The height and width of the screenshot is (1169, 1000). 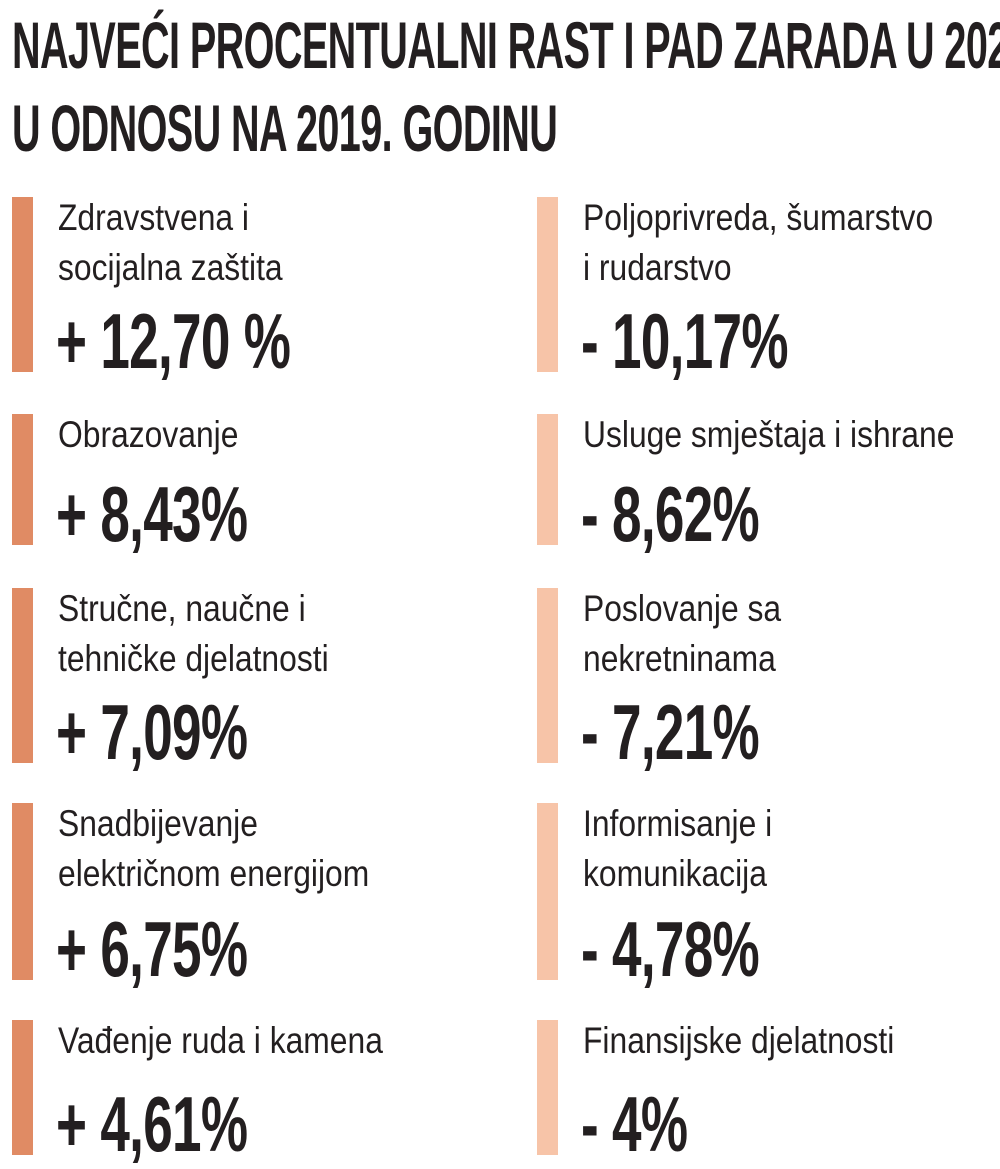 I want to click on sector-label: Obrazovanje, so click(x=148, y=435).